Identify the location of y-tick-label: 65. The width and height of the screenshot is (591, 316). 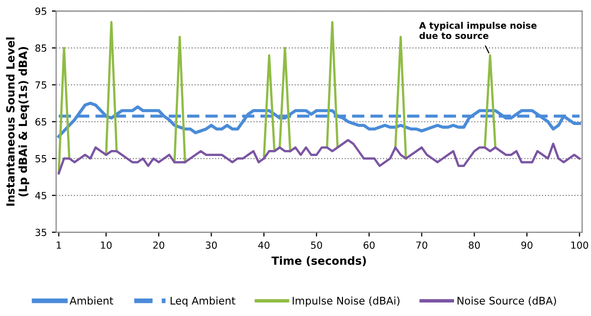
(40, 122).